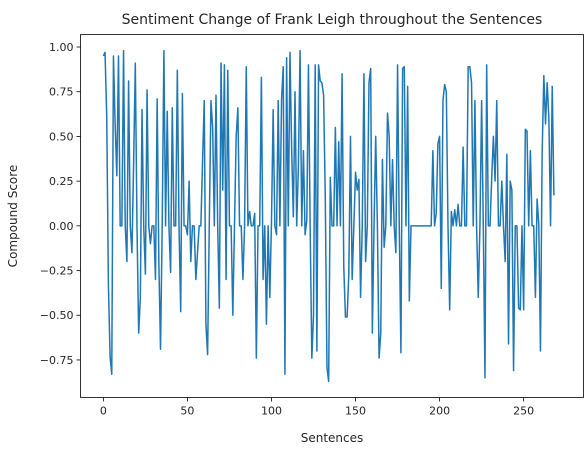  I want to click on x-tick-label: 0, so click(103, 411).